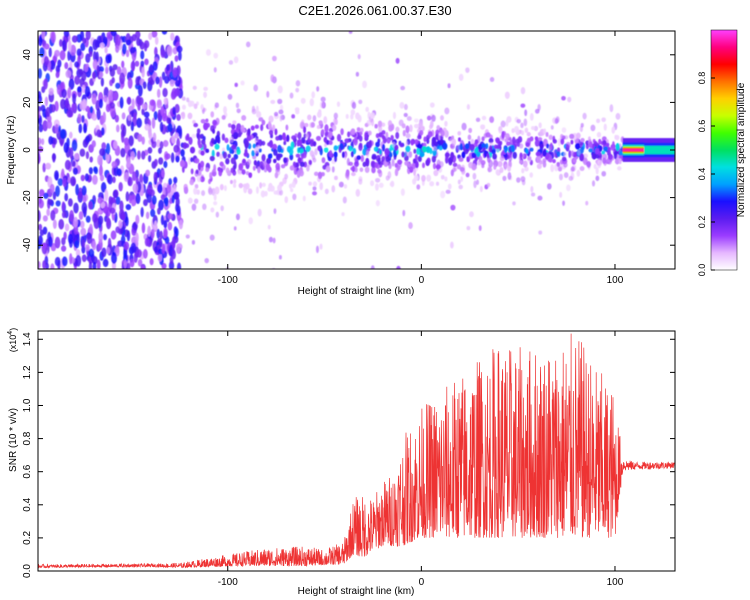 The width and height of the screenshot is (750, 600). What do you see at coordinates (702, 126) in the screenshot?
I see `colorbar-tick-label: 0.6` at bounding box center [702, 126].